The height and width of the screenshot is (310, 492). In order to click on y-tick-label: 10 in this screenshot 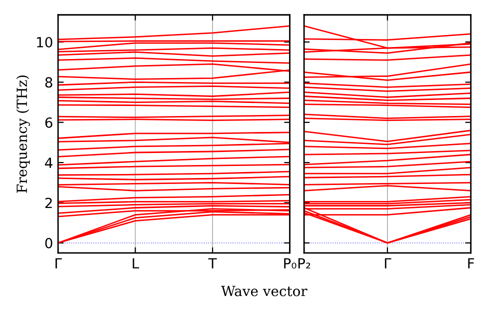, I will do `click(44, 42)`.